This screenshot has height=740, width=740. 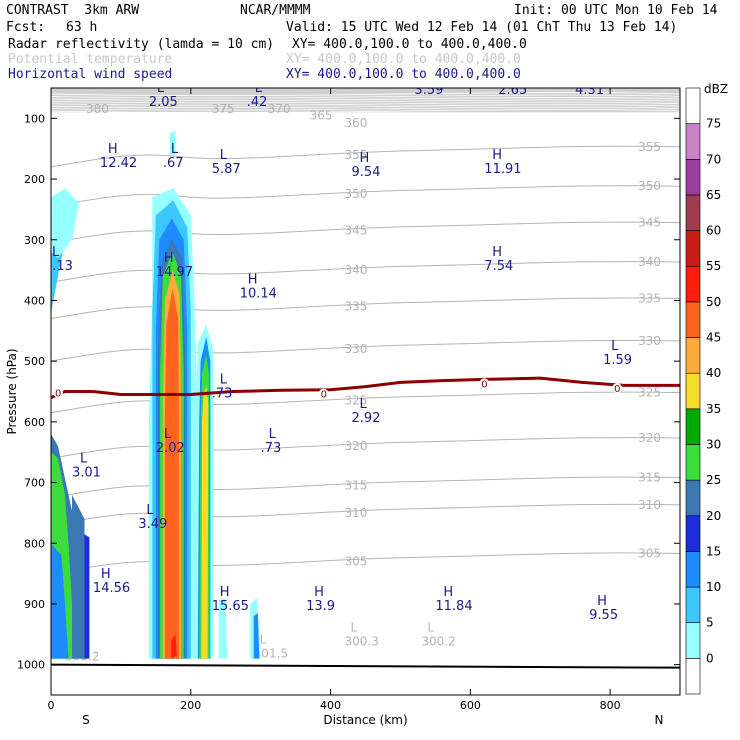 What do you see at coordinates (365, 720) in the screenshot?
I see `x-axis-title: Distance (km)` at bounding box center [365, 720].